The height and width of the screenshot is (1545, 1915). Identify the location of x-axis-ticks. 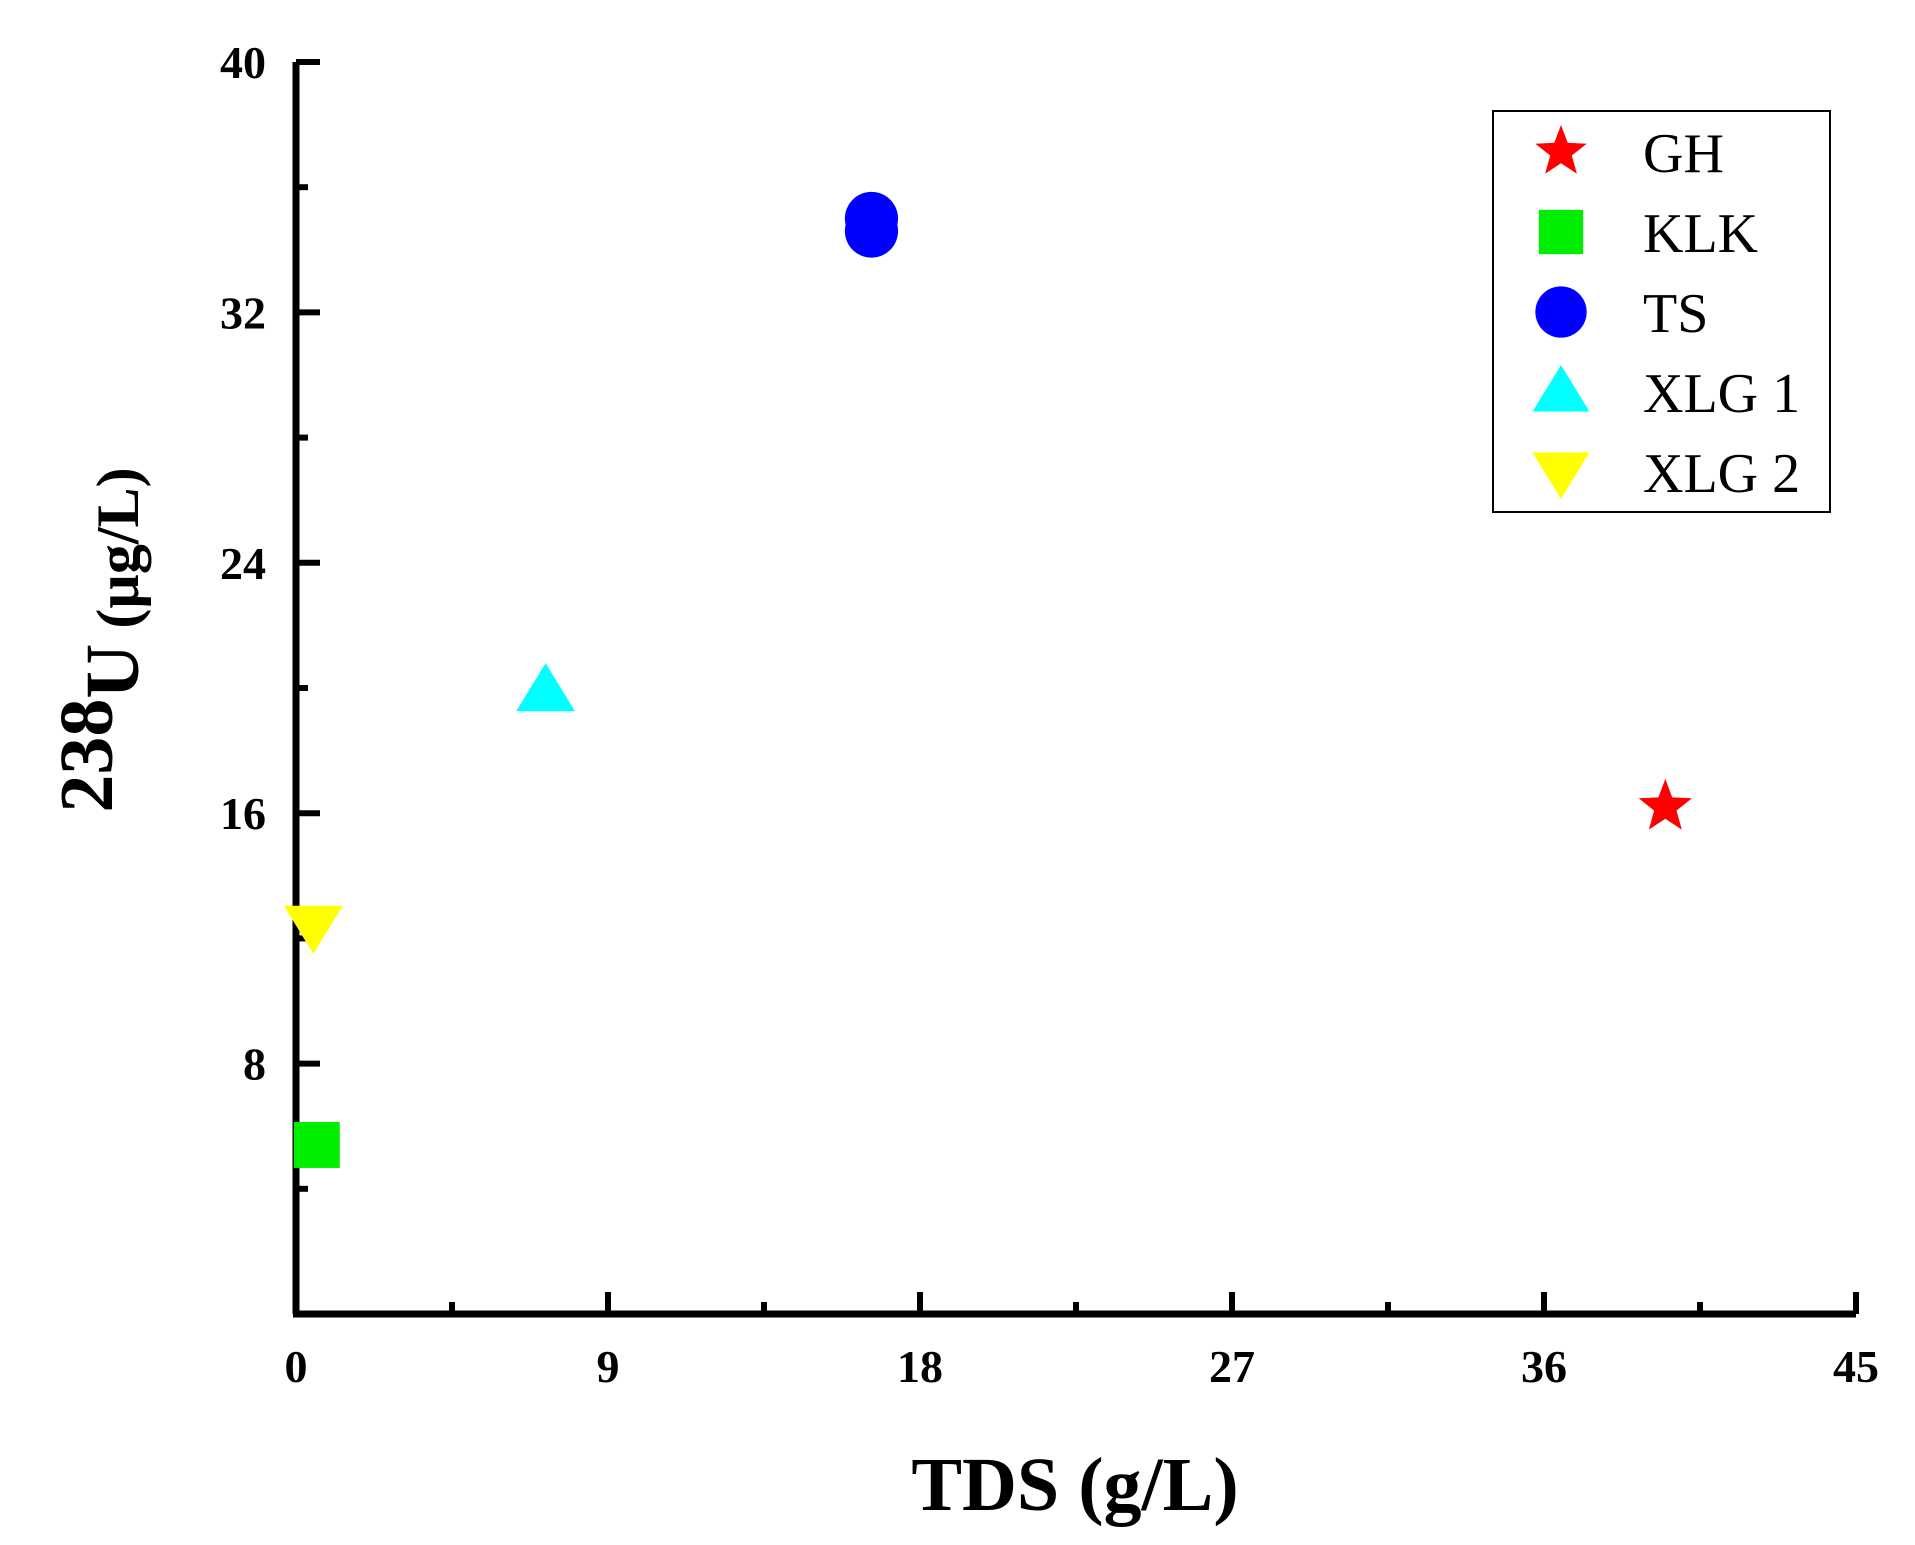
(1076, 1303).